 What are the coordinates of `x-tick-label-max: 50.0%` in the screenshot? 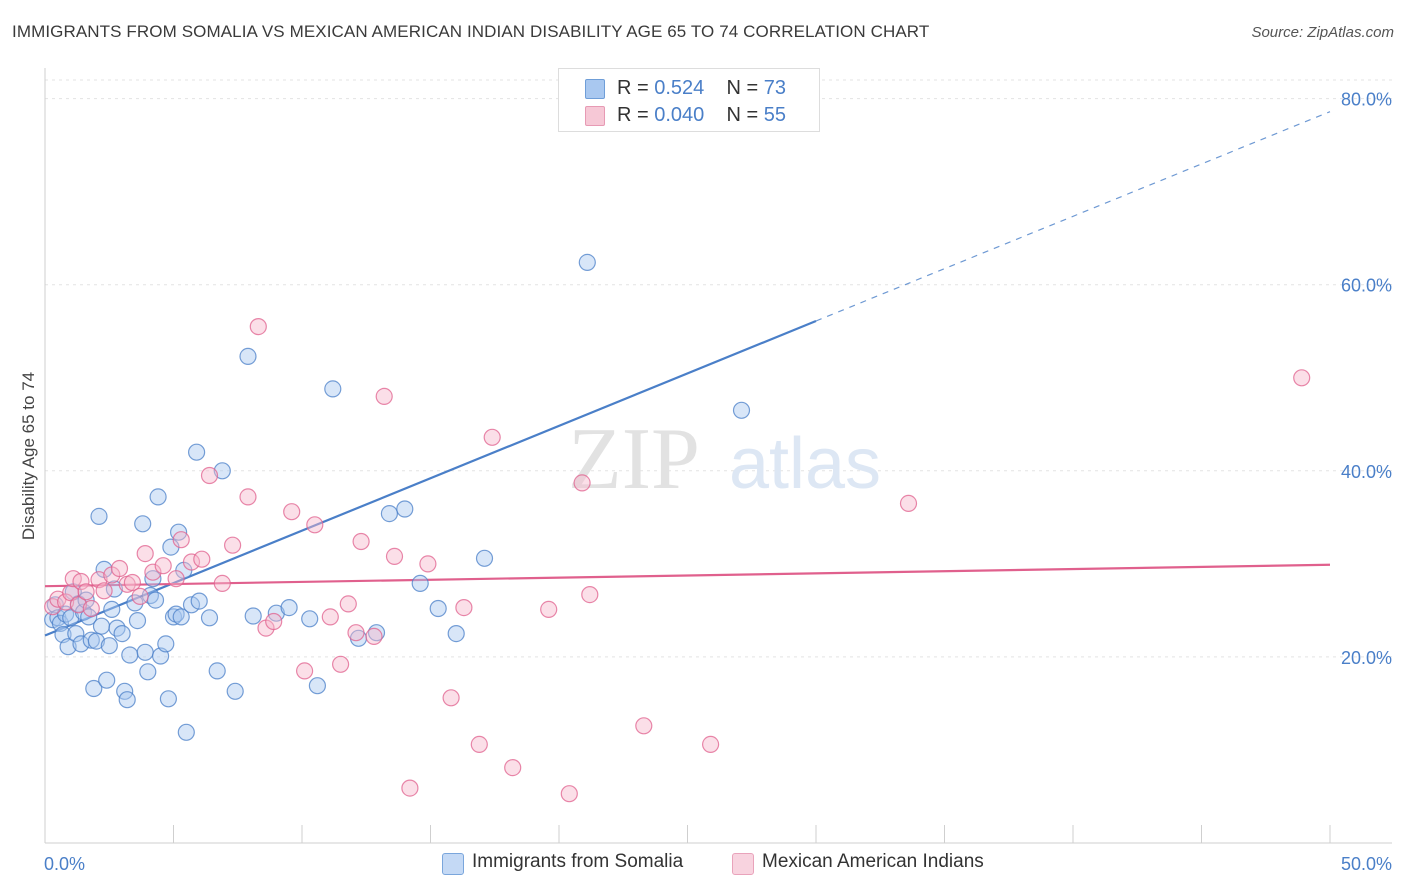 It's located at (1366, 864).